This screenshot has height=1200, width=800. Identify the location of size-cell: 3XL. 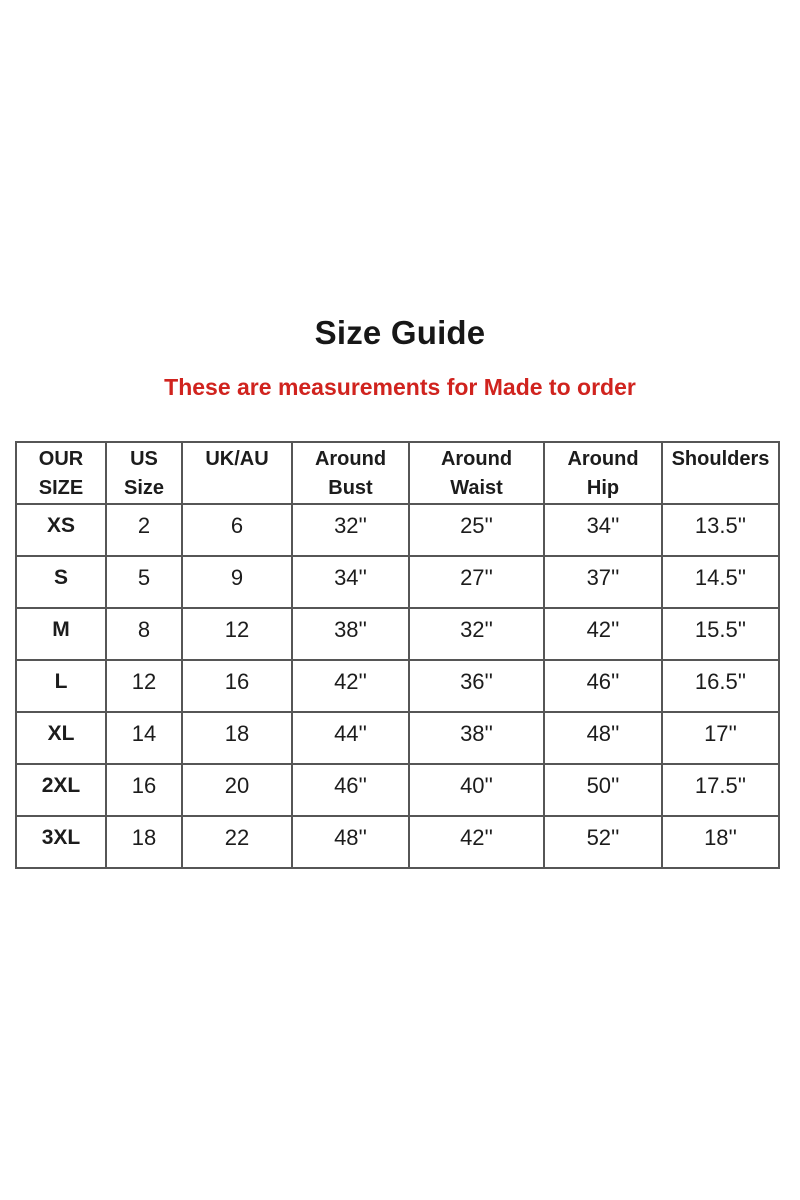
(61, 842).